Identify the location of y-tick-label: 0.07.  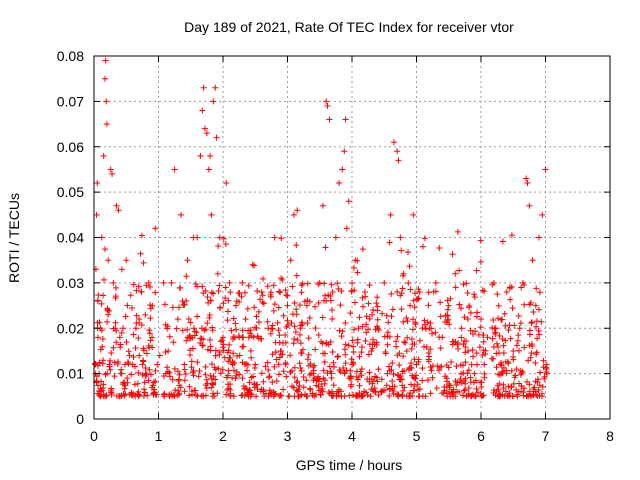
(70, 101).